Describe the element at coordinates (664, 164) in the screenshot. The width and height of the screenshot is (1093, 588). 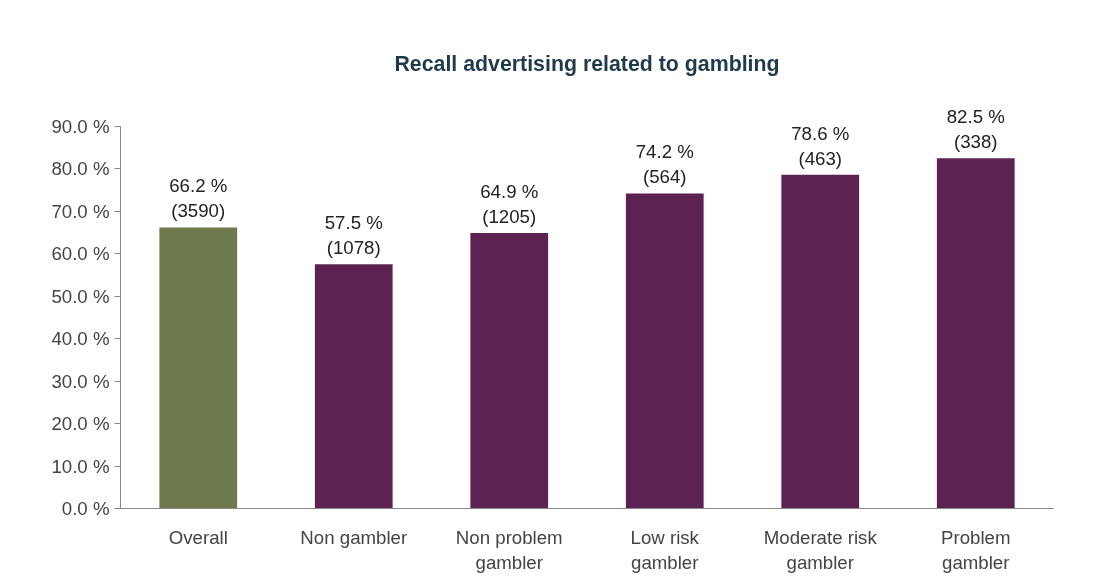
I see `data-label: 74.2 % (564)` at that location.